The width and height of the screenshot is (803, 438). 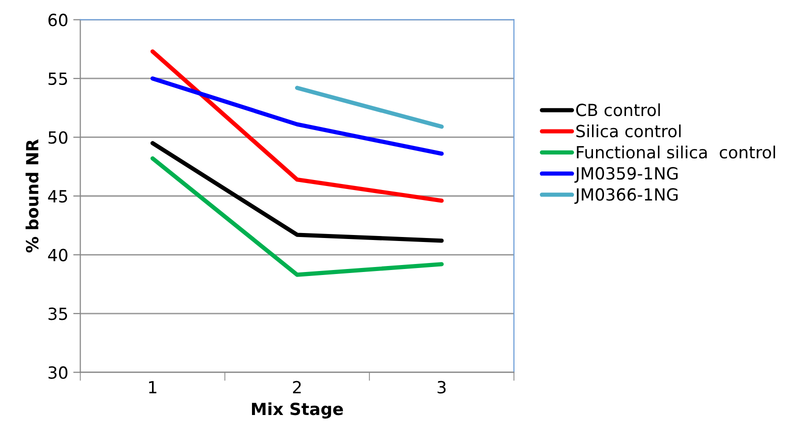 I want to click on y-tick-label: 55, so click(x=58, y=79).